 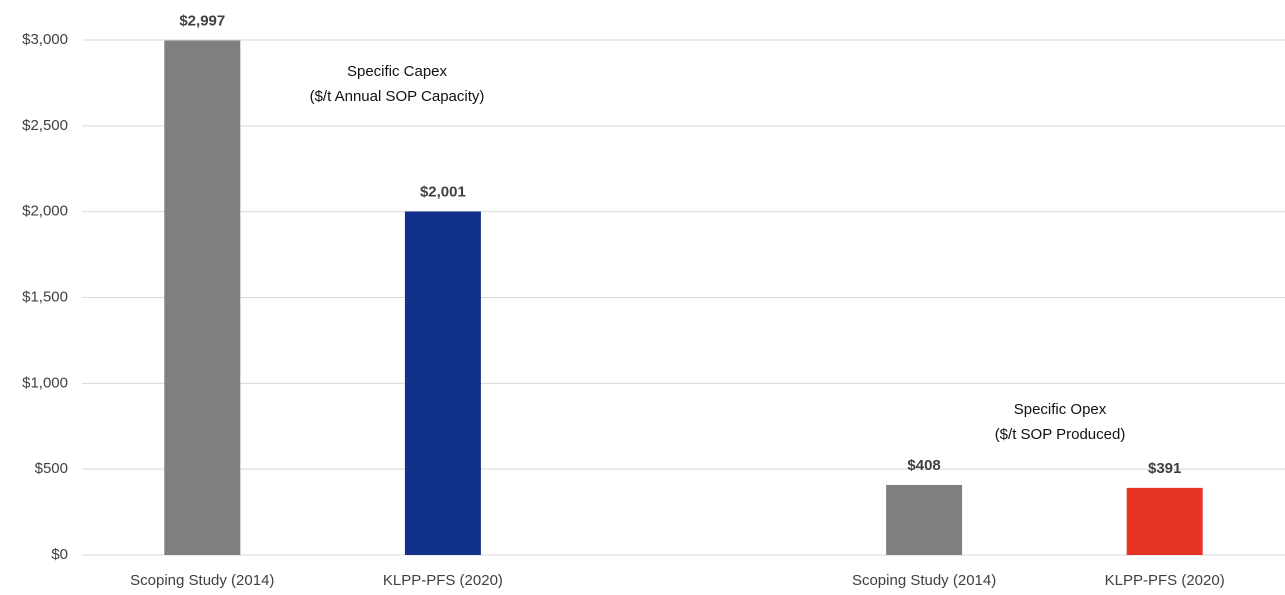 I want to click on y-tick-label: $2,500, so click(x=45, y=125).